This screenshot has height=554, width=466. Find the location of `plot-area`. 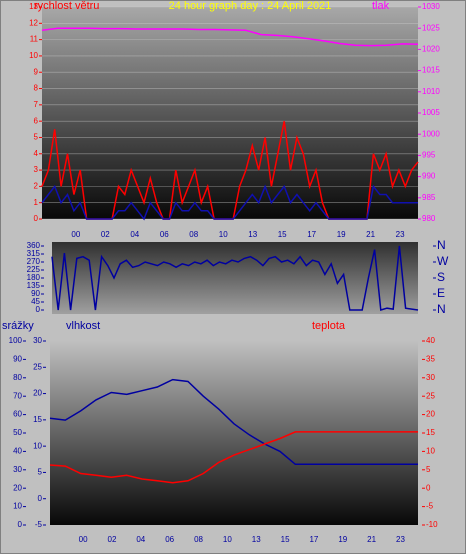

plot-area is located at coordinates (235, 278).